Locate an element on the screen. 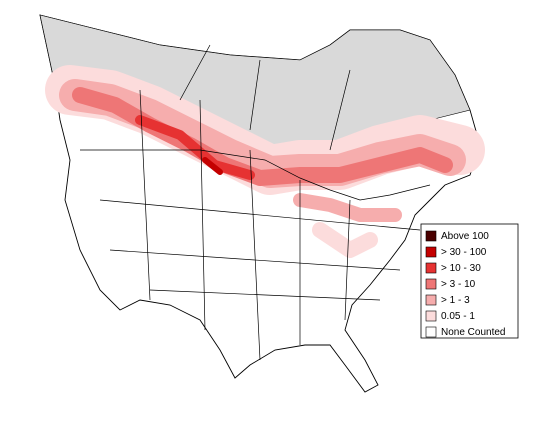 The width and height of the screenshot is (547, 423). legend-box is located at coordinates (469, 281).